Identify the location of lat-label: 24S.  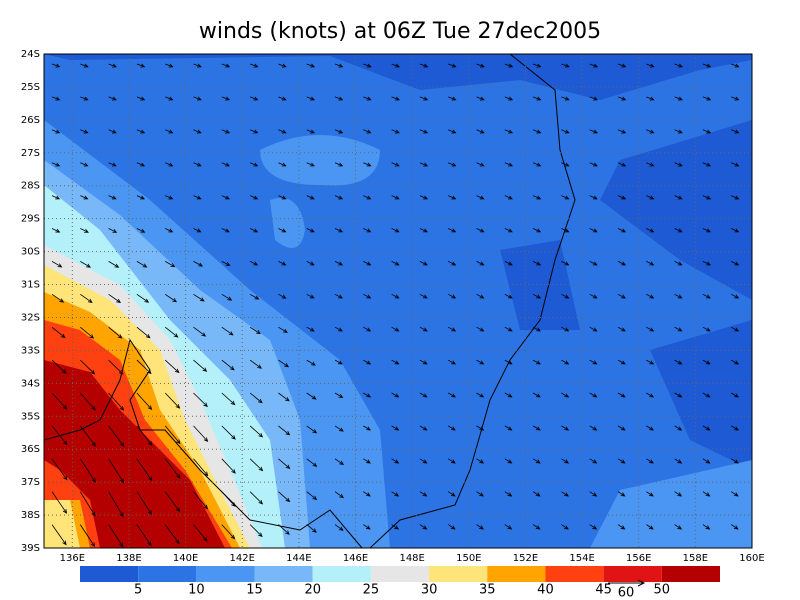
(30, 54).